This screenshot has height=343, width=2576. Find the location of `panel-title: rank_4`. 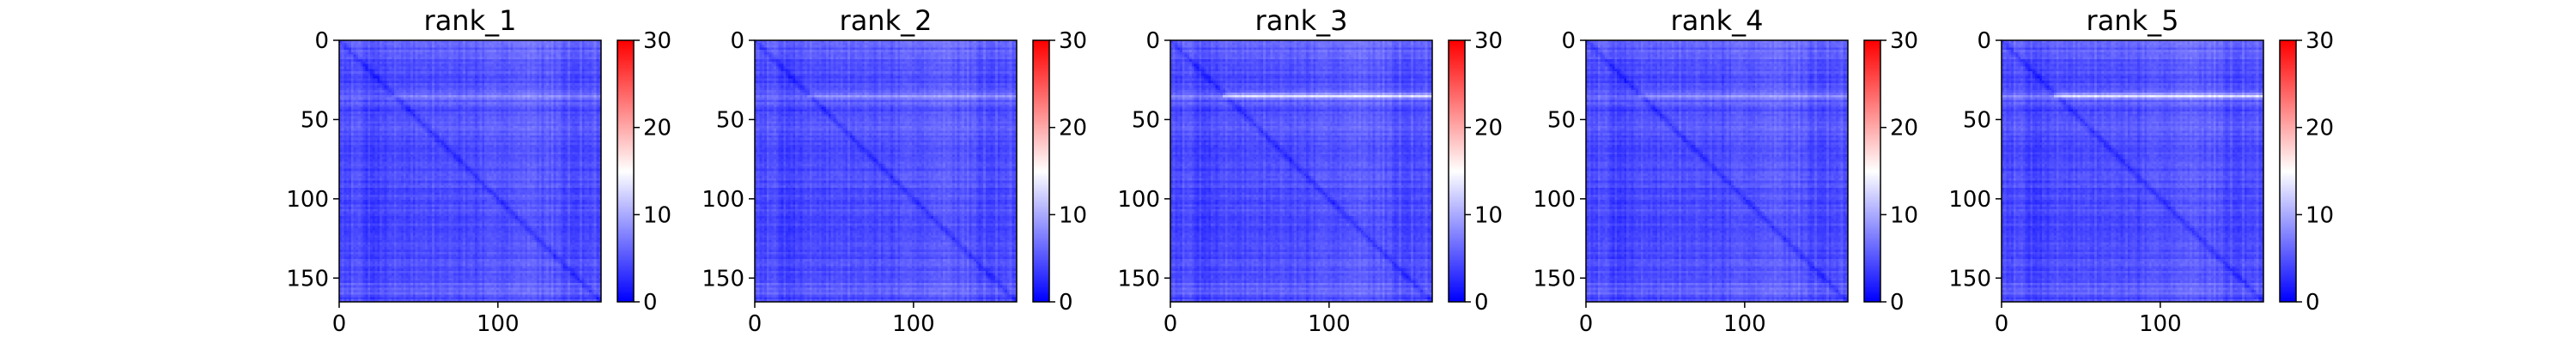

panel-title: rank_4 is located at coordinates (1718, 20).